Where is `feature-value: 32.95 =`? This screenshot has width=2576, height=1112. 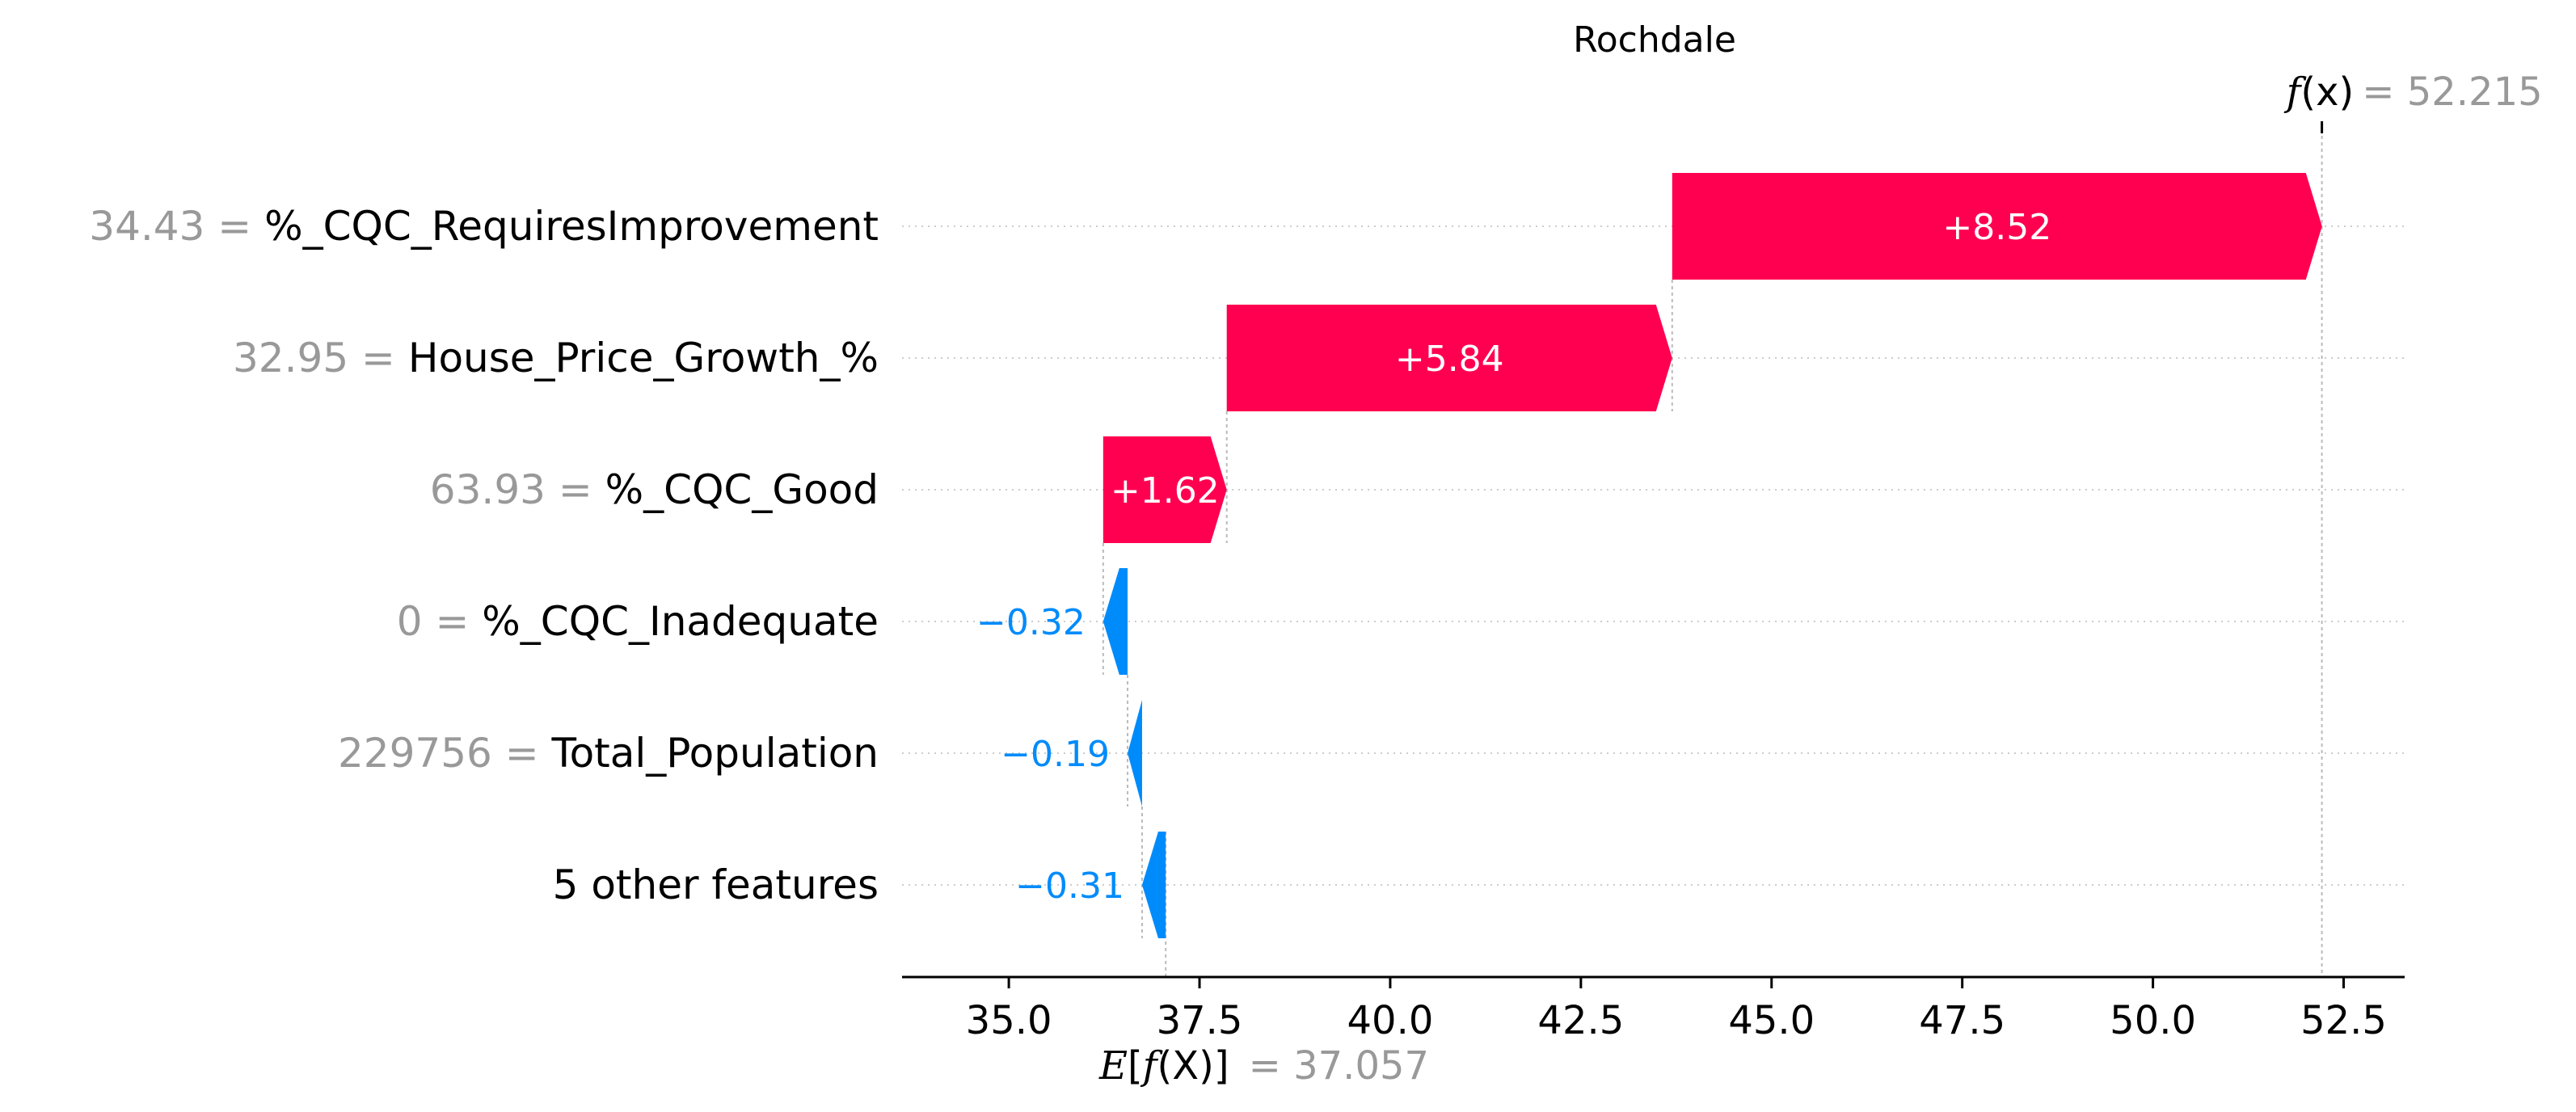 feature-value: 32.95 = is located at coordinates (314, 358).